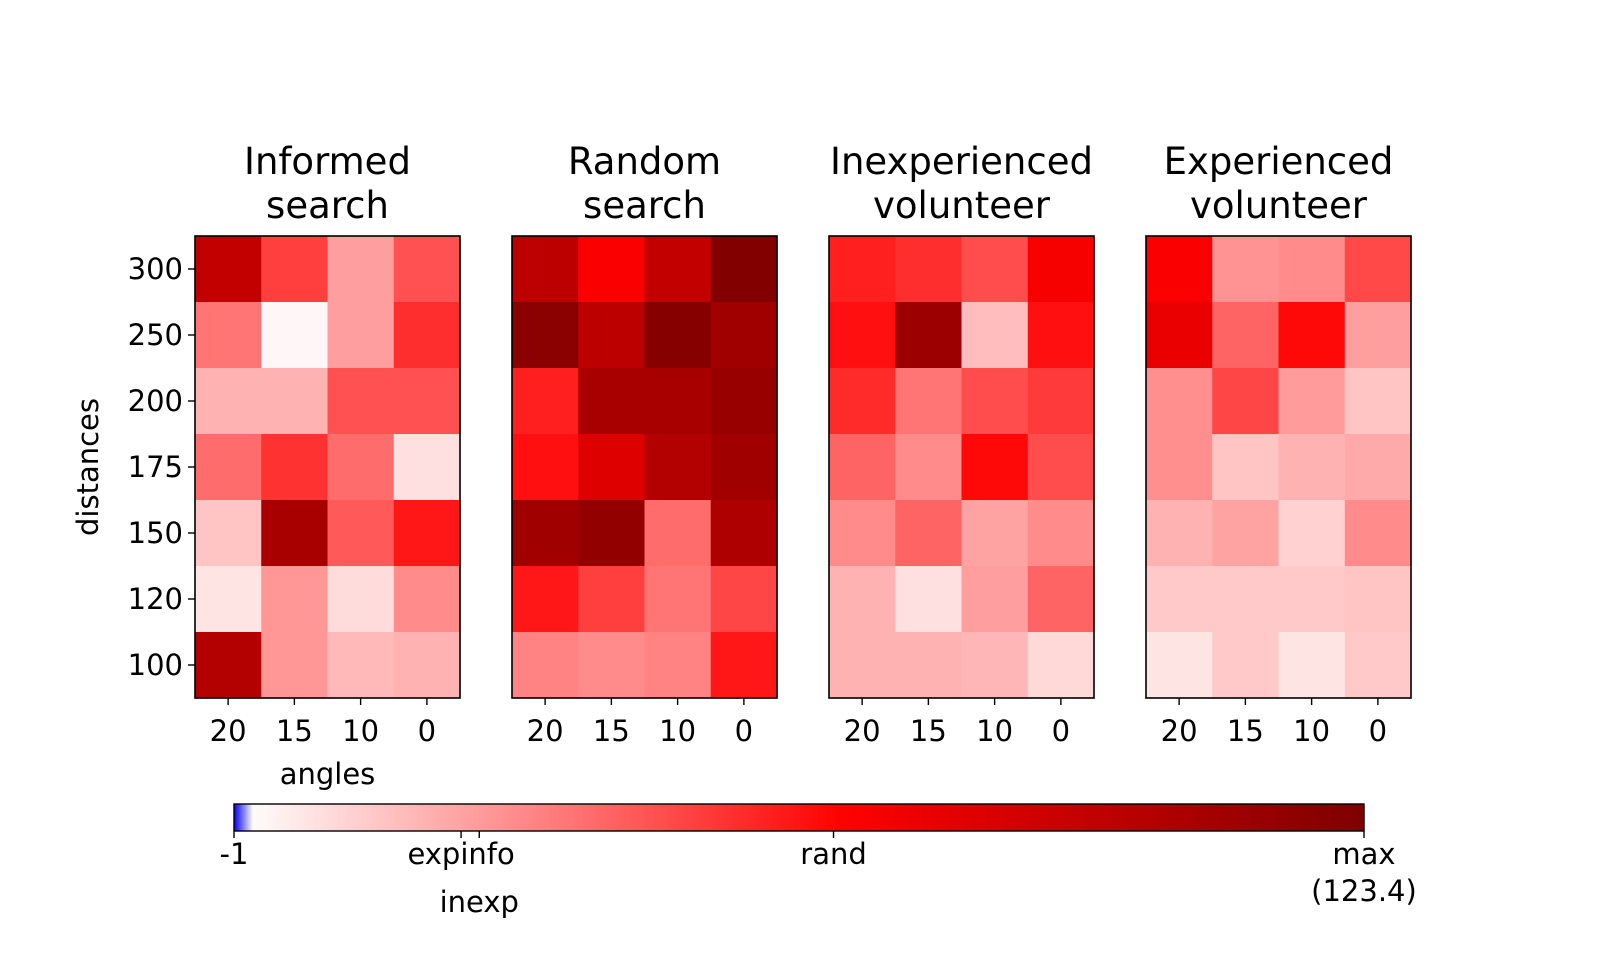  Describe the element at coordinates (155, 599) in the screenshot. I see `y-tick-label: 120` at that location.